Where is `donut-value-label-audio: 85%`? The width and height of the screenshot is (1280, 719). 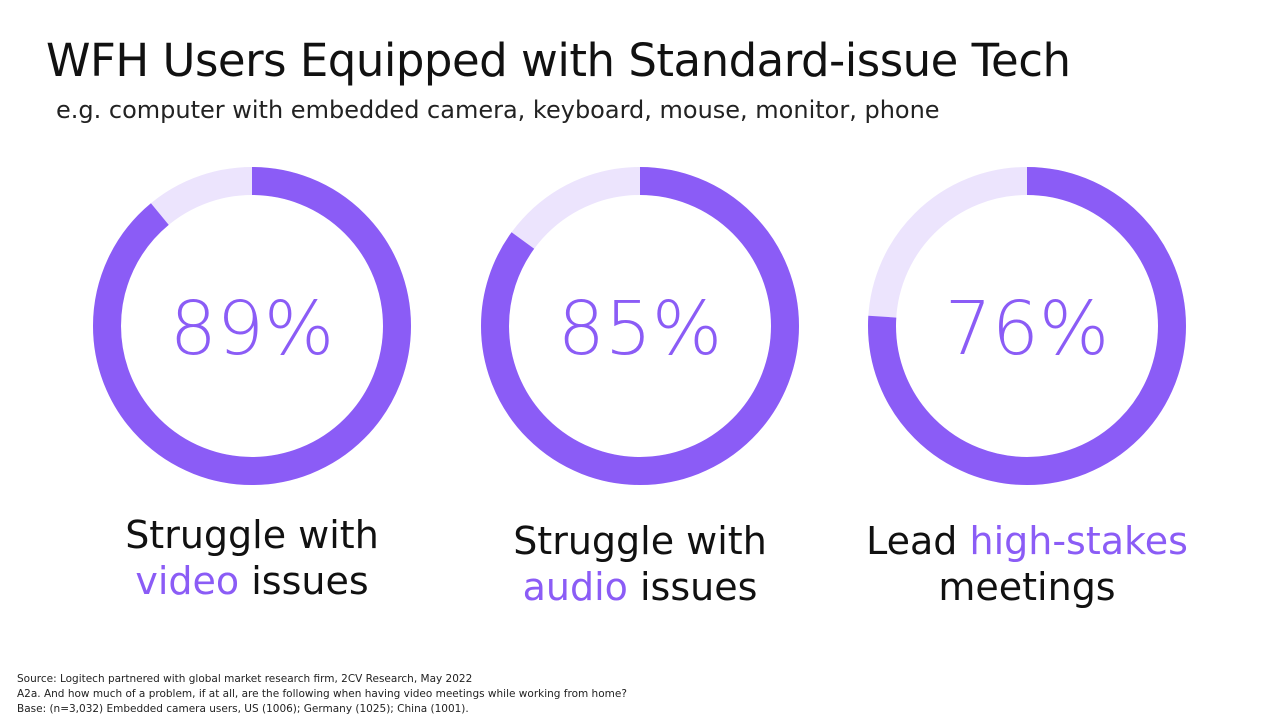 donut-value-label-audio: 85% is located at coordinates (640, 329).